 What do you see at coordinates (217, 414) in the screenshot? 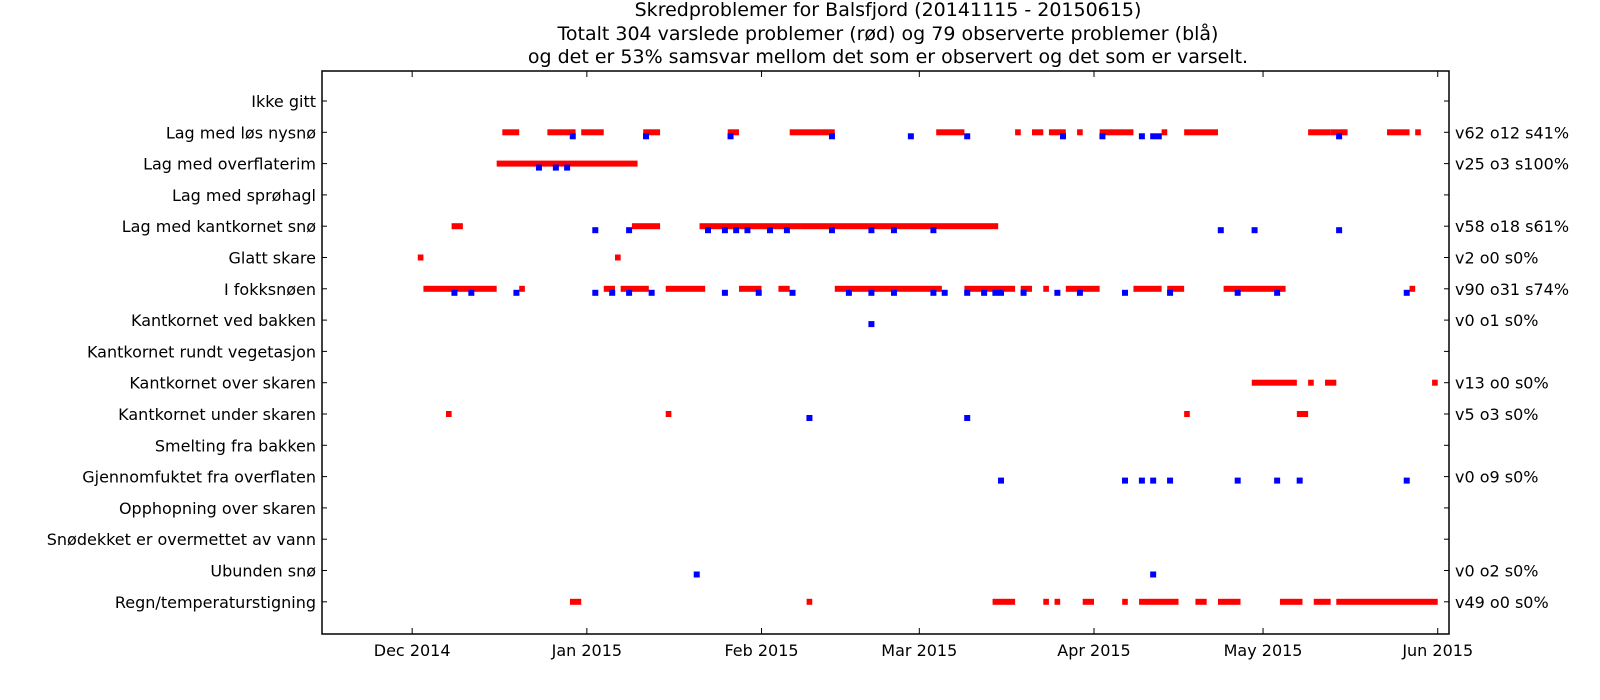
I see `category-label: Kantkornet under skaren` at bounding box center [217, 414].